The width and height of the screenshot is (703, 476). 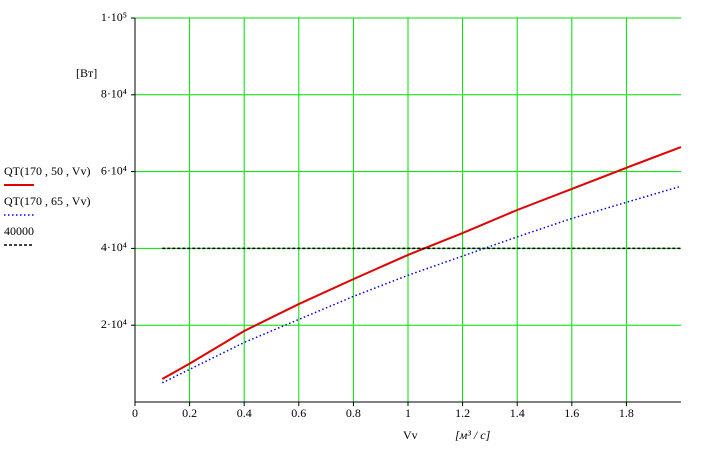 What do you see at coordinates (189, 413) in the screenshot?
I see `x-tick-label: 0.2` at bounding box center [189, 413].